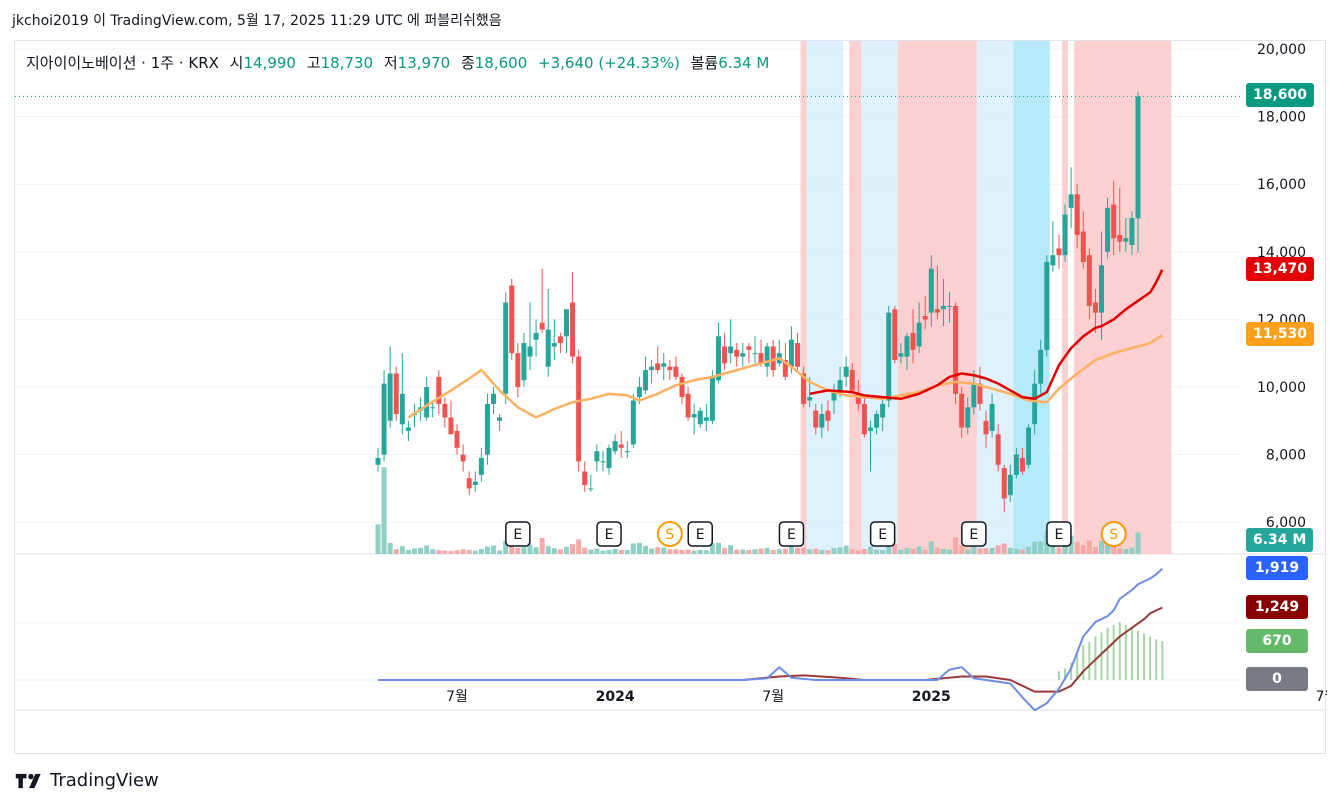 The width and height of the screenshot is (1341, 808). Describe the element at coordinates (390, 63) in the screenshot. I see `low-label: 저` at that location.